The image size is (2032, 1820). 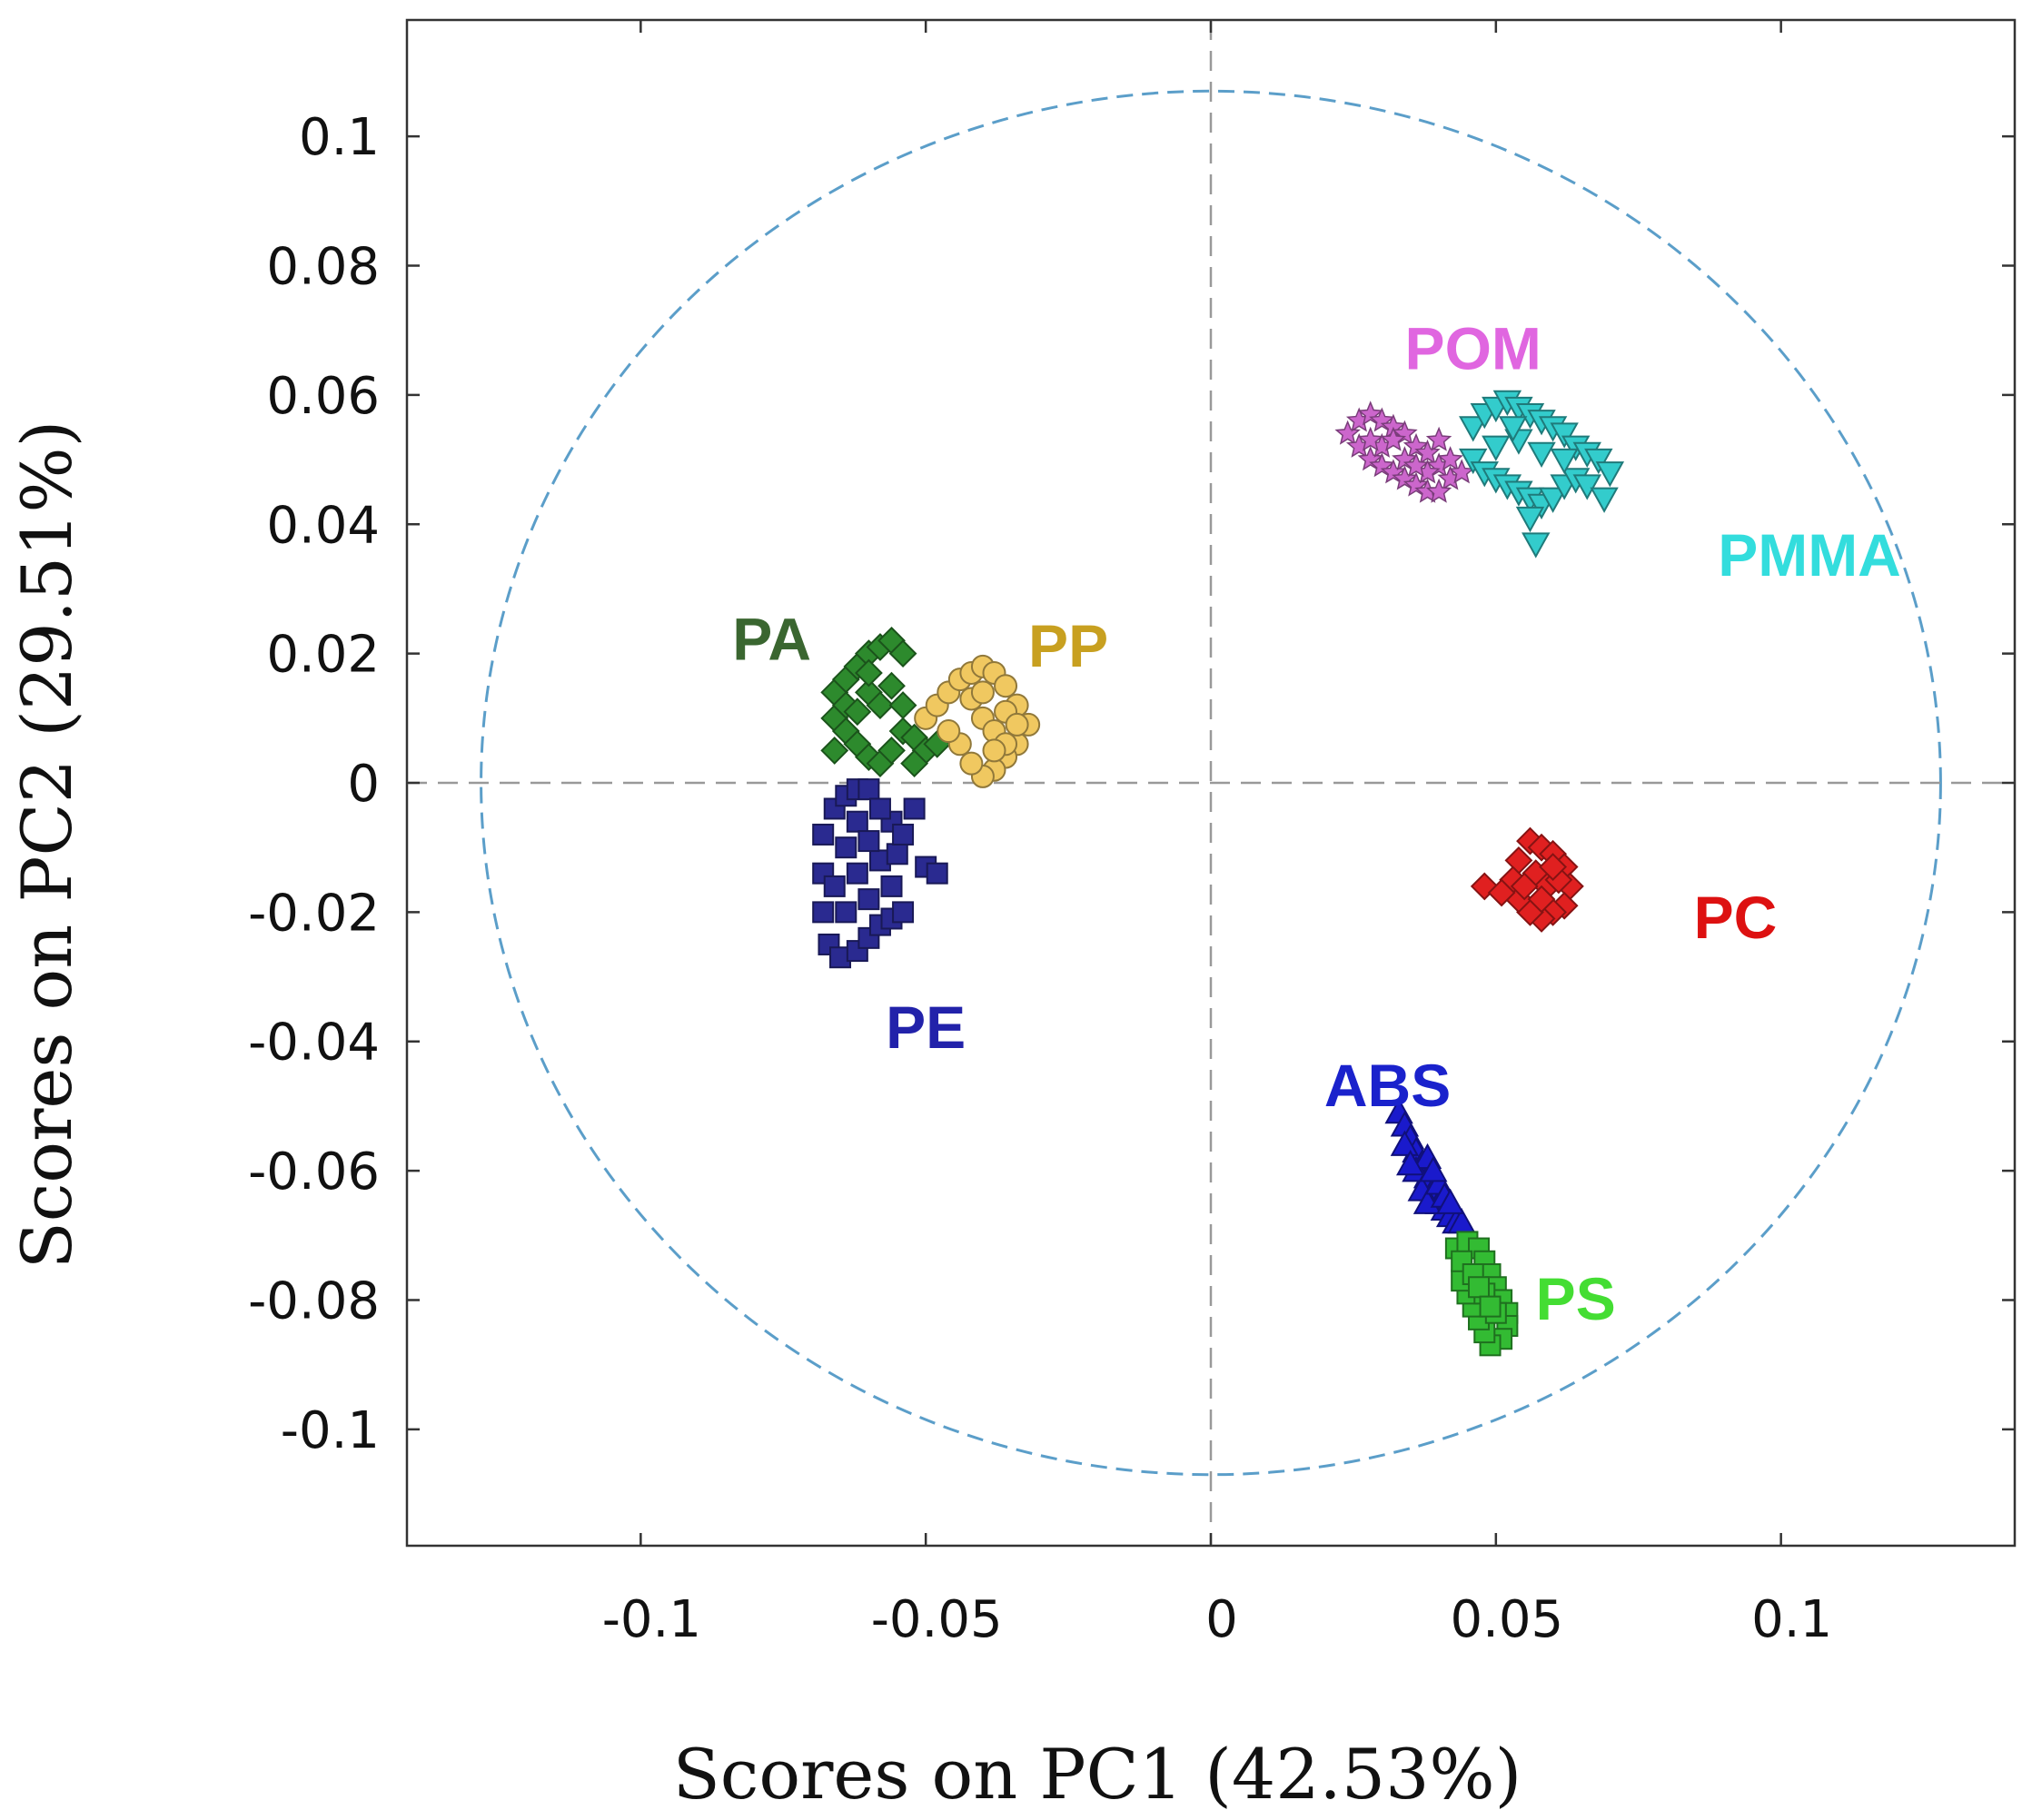 I want to click on x-tick-label: -0.05, so click(x=937, y=1619).